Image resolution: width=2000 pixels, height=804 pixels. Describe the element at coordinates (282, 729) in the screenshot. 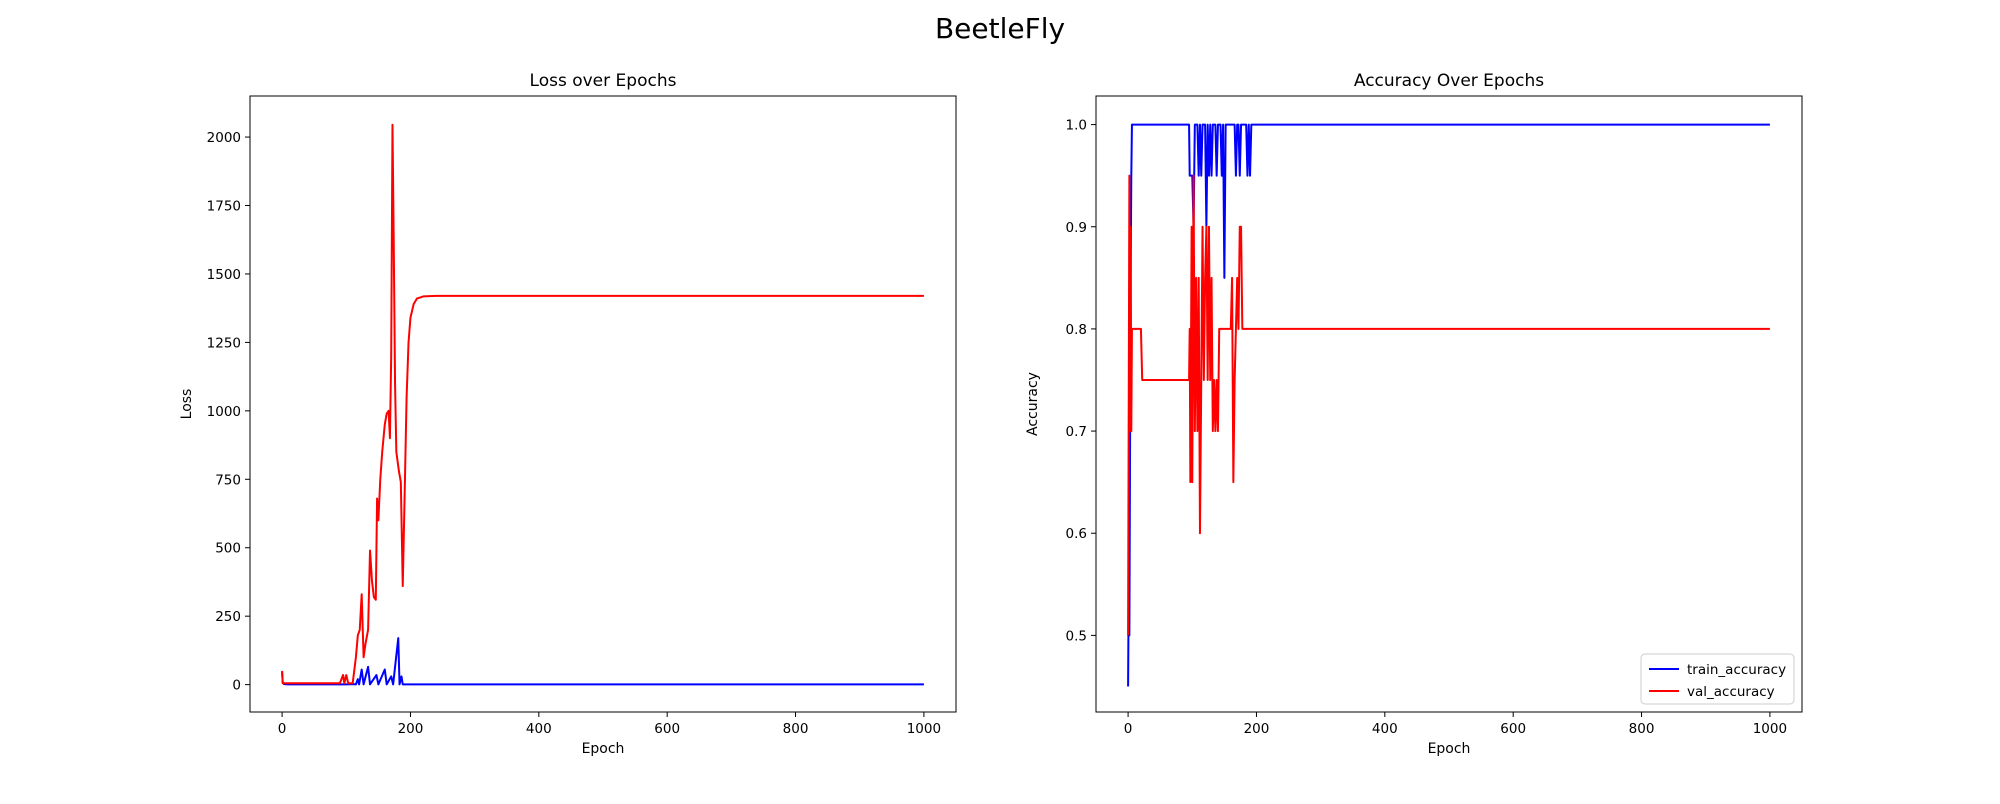

I see `loss-x-tick-label: 0` at that location.